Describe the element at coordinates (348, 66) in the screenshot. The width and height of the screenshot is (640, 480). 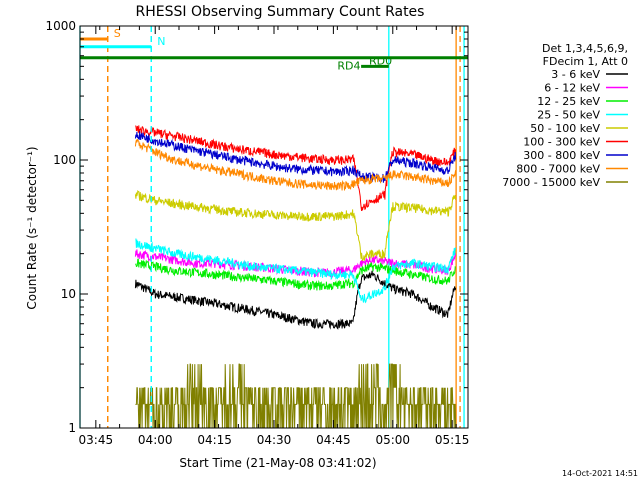
I see `annotation-label-2: RD4` at that location.